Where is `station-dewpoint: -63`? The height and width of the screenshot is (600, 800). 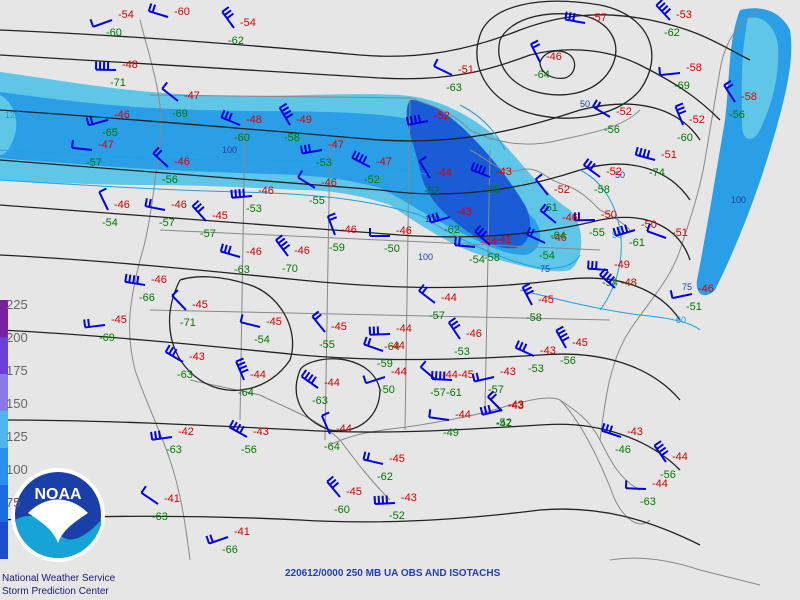
station-dewpoint: -63 is located at coordinates (648, 502).